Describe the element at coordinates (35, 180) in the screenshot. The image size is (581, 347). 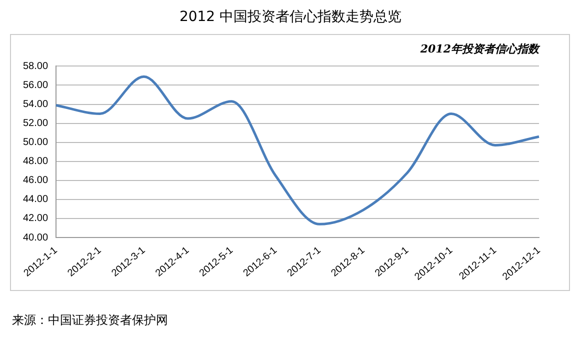
I see `y-tick-label: 46.00` at that location.